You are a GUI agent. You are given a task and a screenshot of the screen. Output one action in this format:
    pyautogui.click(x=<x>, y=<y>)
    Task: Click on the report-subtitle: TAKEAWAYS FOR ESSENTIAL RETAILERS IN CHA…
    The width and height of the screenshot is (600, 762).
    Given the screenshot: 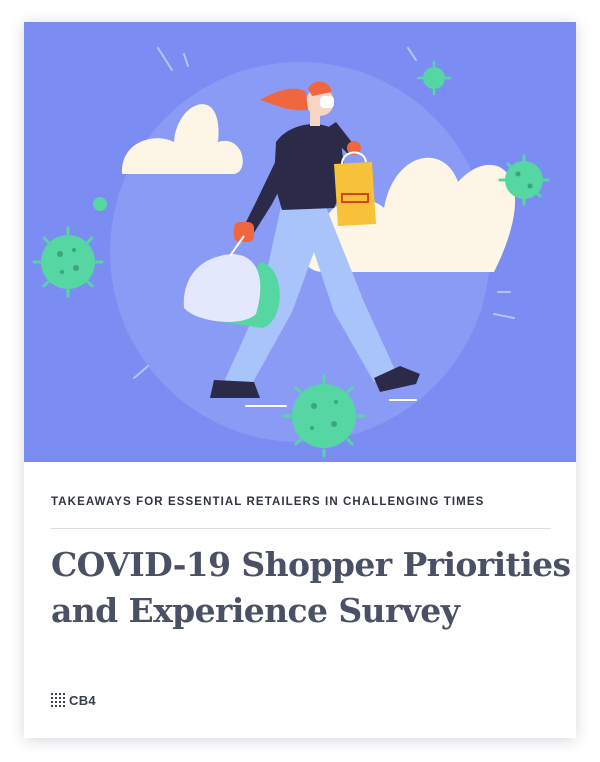 What is the action you would take?
    pyautogui.click(x=268, y=502)
    